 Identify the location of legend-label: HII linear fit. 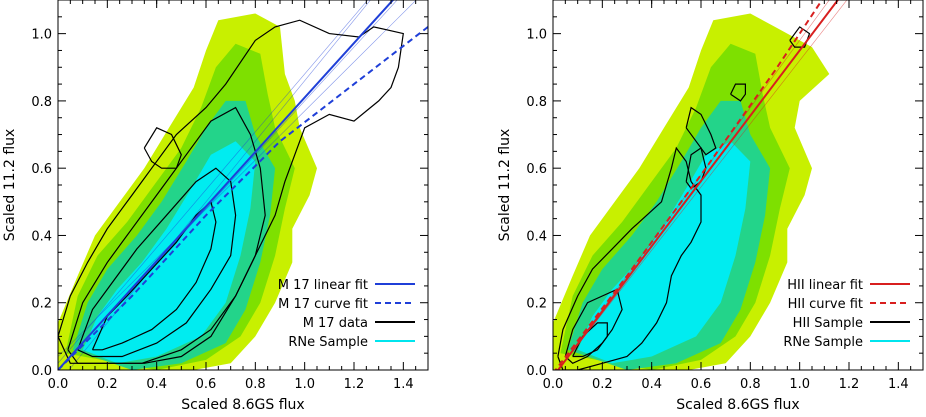
(825, 285).